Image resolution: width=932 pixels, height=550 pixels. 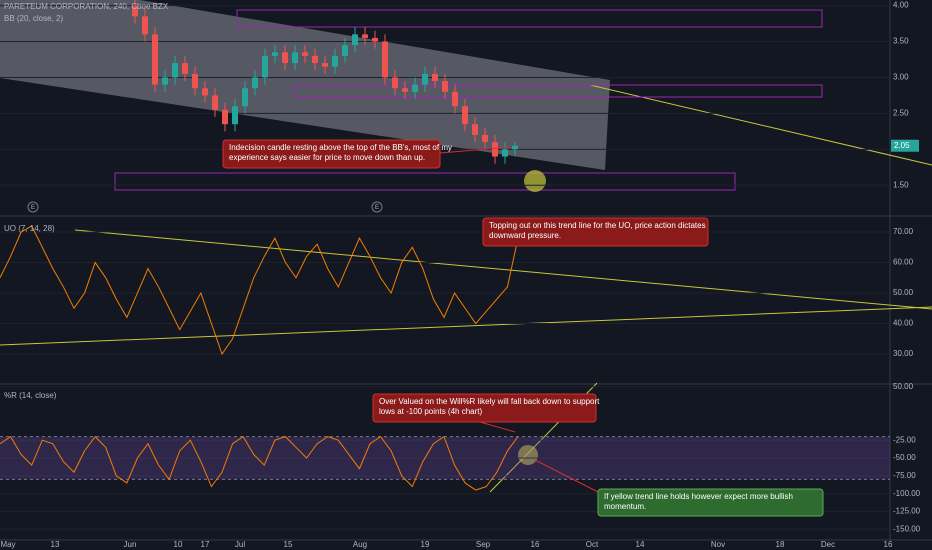 What do you see at coordinates (483, 544) in the screenshot?
I see `x-tick-label: Sep` at bounding box center [483, 544].